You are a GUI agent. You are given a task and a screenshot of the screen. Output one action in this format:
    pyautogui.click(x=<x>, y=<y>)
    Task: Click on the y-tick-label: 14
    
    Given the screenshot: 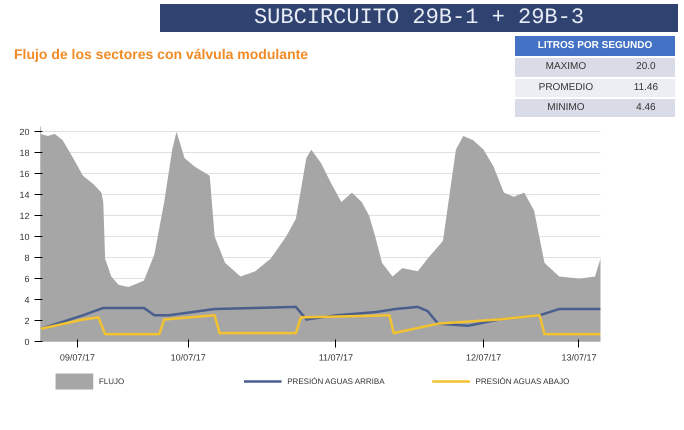 What is the action you would take?
    pyautogui.click(x=24, y=195)
    